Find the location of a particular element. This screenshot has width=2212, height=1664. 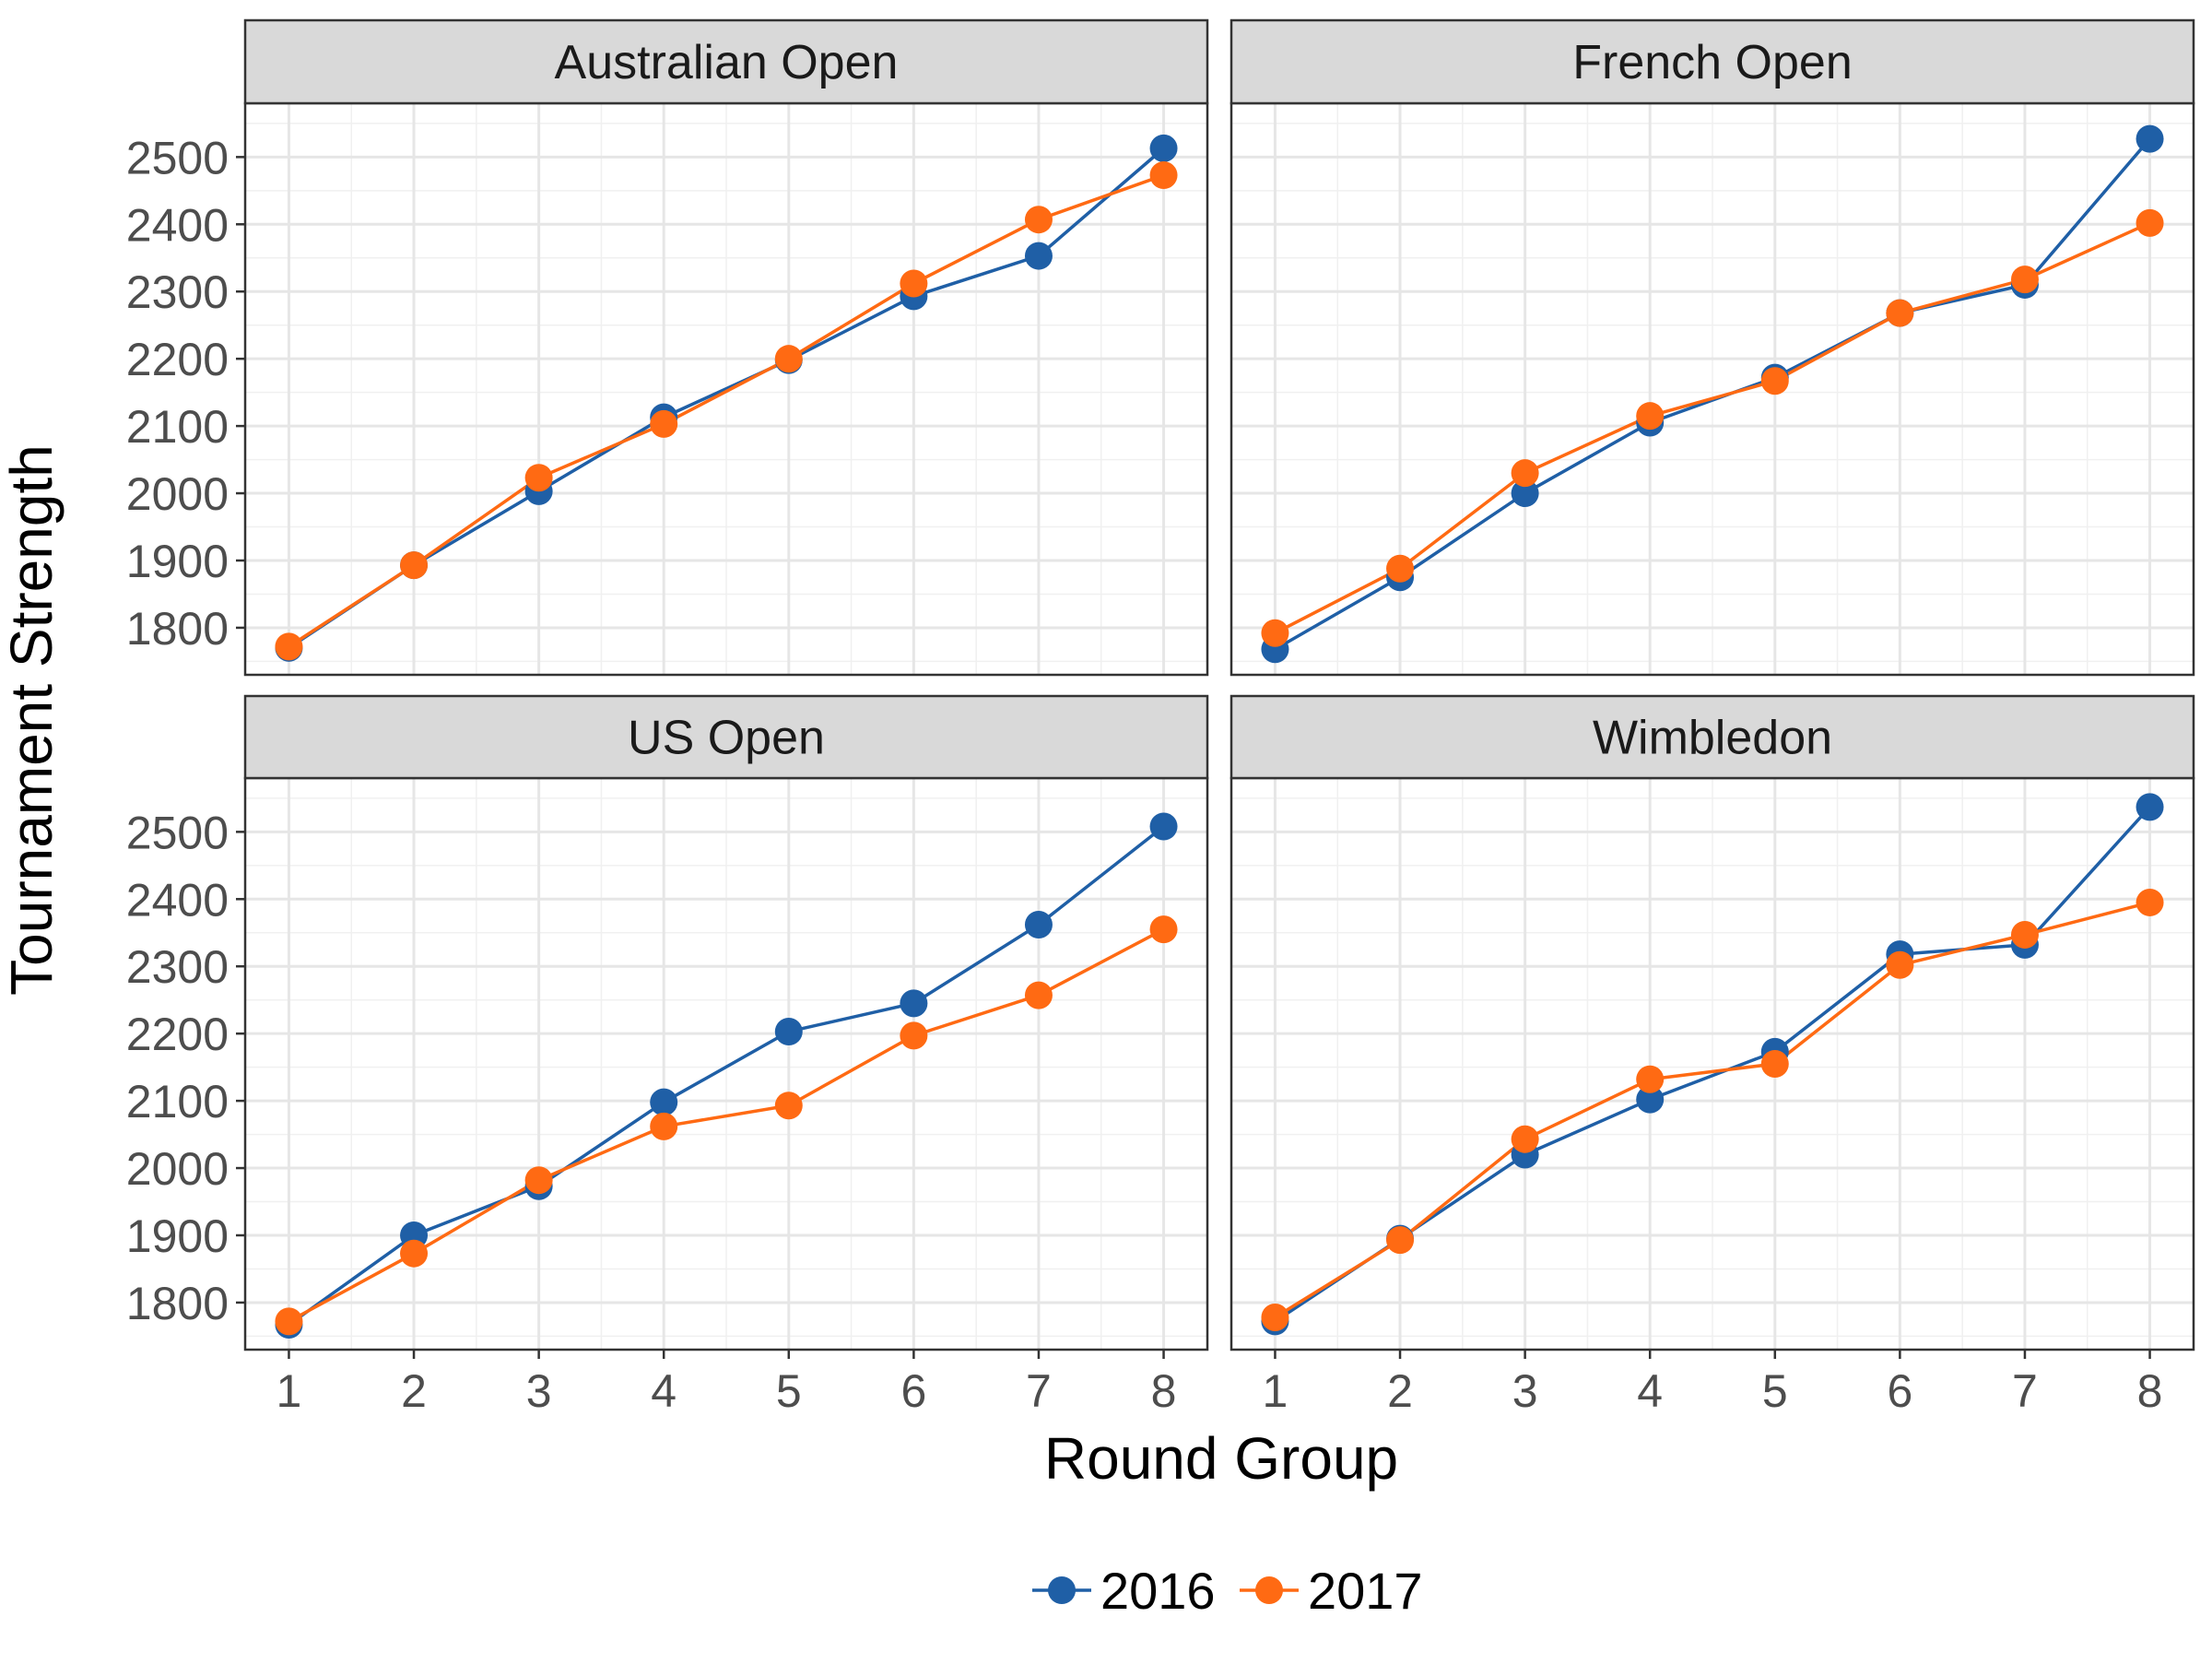

x-axis-label: Round Group is located at coordinates (1221, 1458).